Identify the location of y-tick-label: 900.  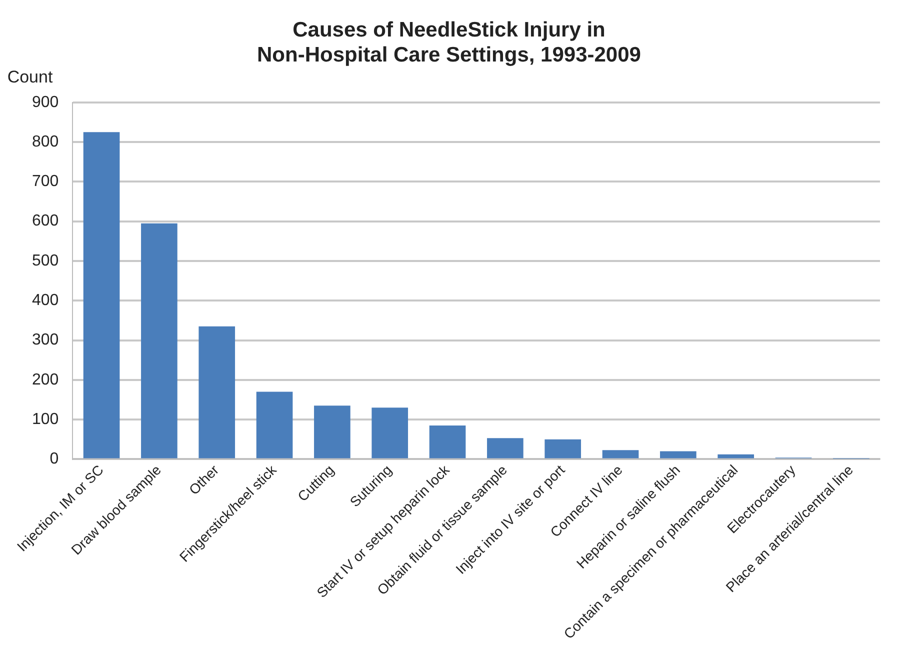
(45, 102).